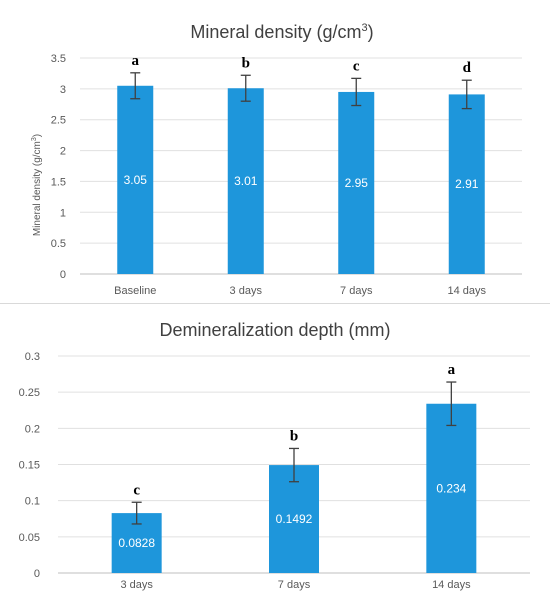 This screenshot has height=601, width=550. I want to click on y-tick-label: 3, so click(63, 90).